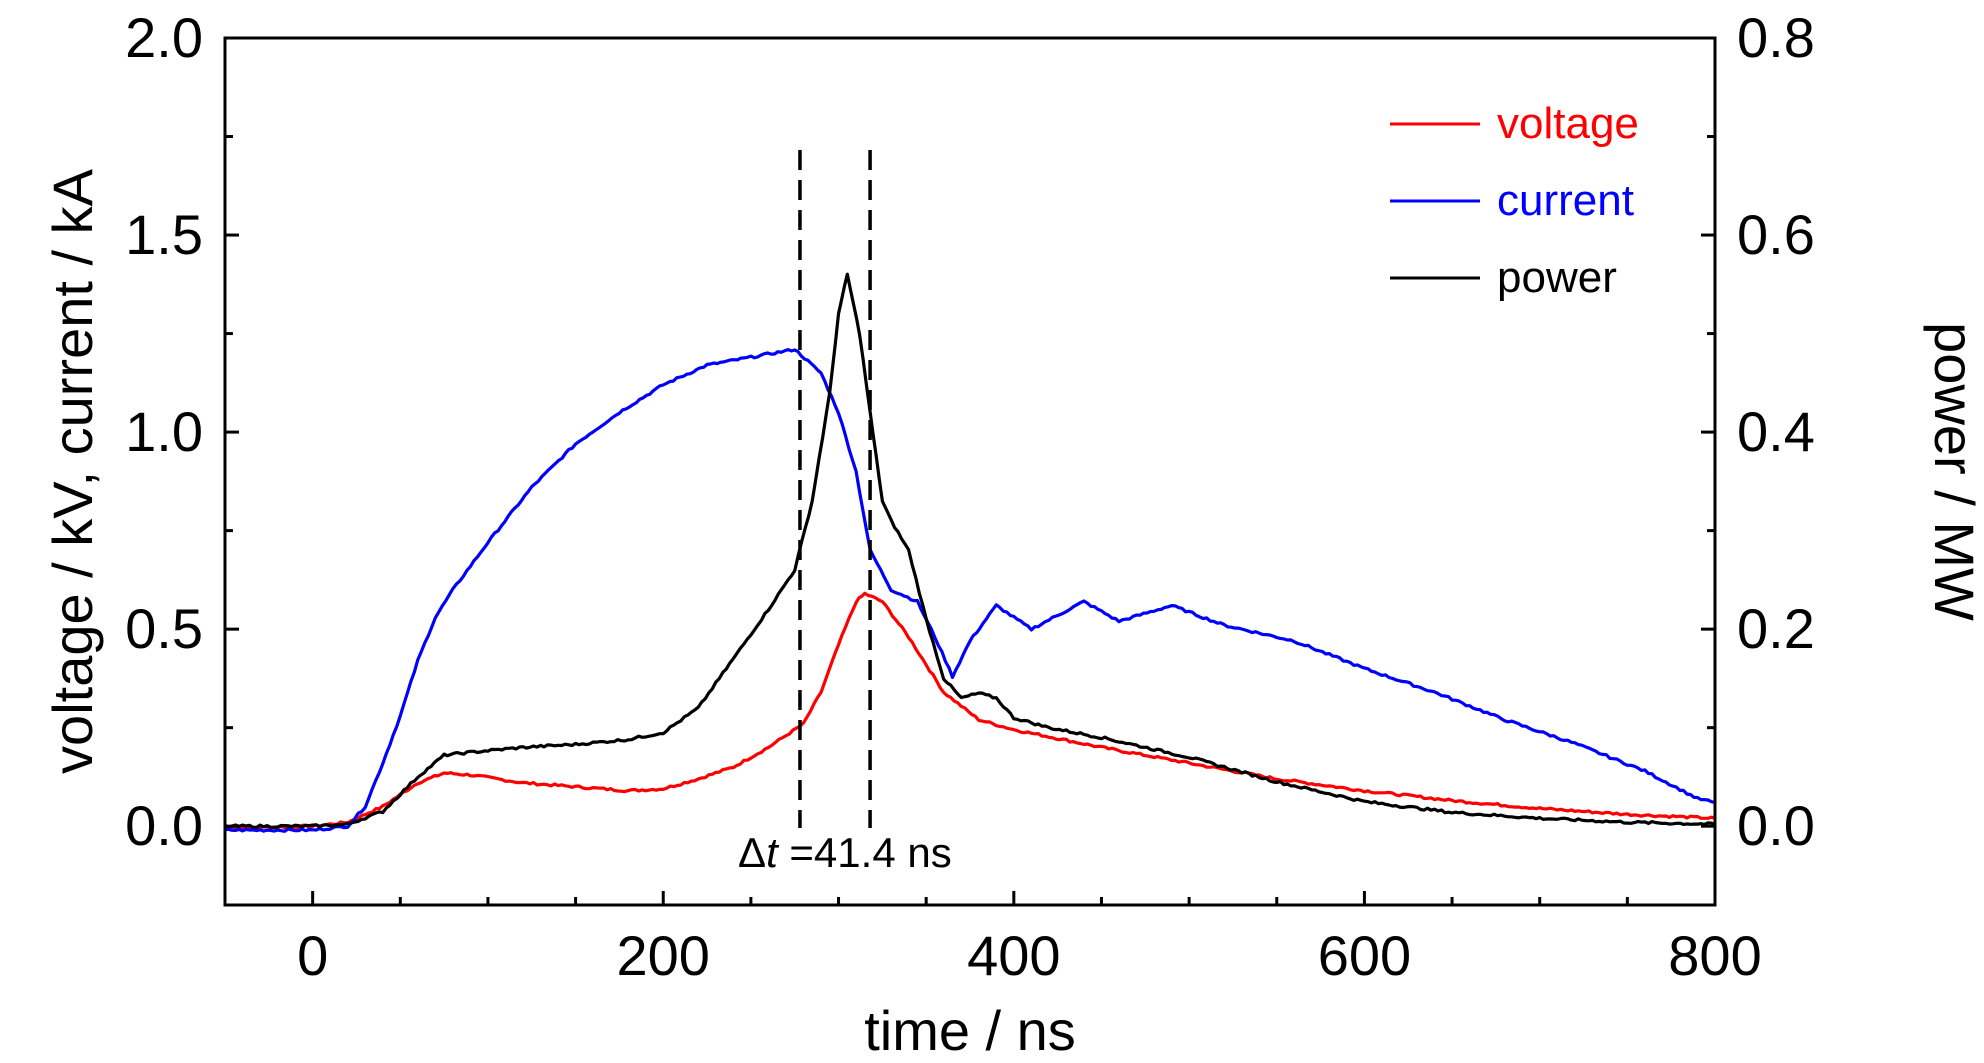 The image size is (1984, 1063). I want to click on delta-t-value: =41.4 ns, so click(865, 852).